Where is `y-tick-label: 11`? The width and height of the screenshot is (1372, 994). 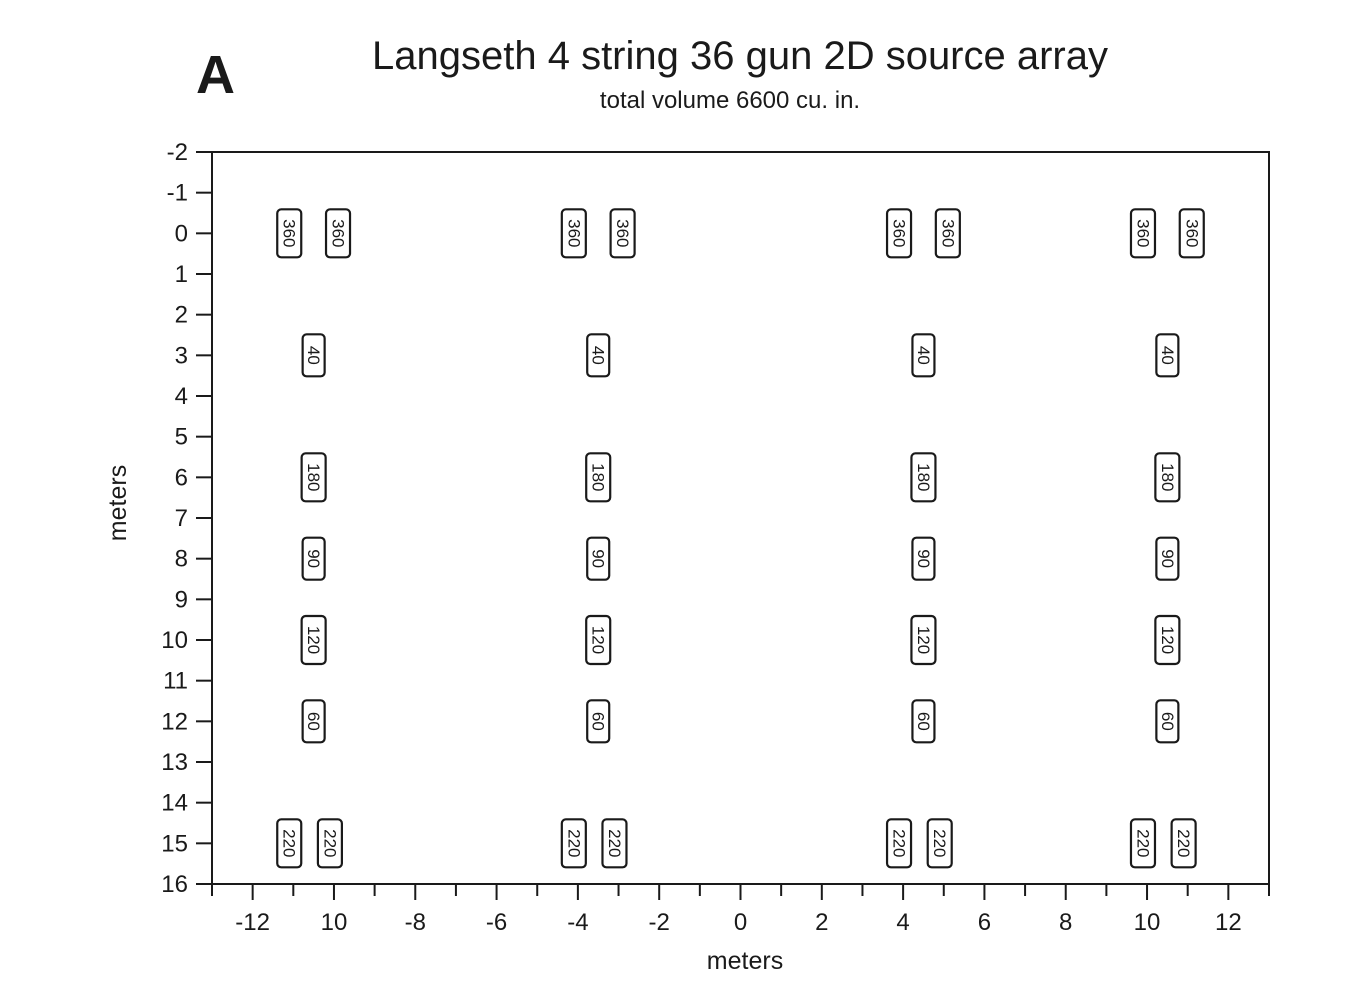
y-tick-label: 11 is located at coordinates (175, 681).